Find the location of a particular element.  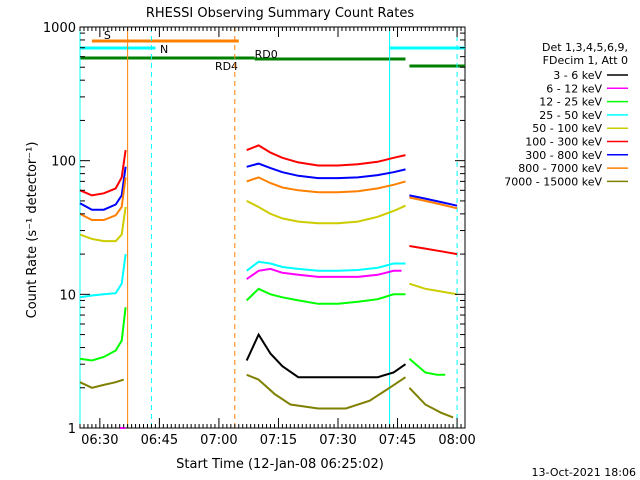

footer-timestamp: 13-Oct-2021 18:06 is located at coordinates (584, 472).